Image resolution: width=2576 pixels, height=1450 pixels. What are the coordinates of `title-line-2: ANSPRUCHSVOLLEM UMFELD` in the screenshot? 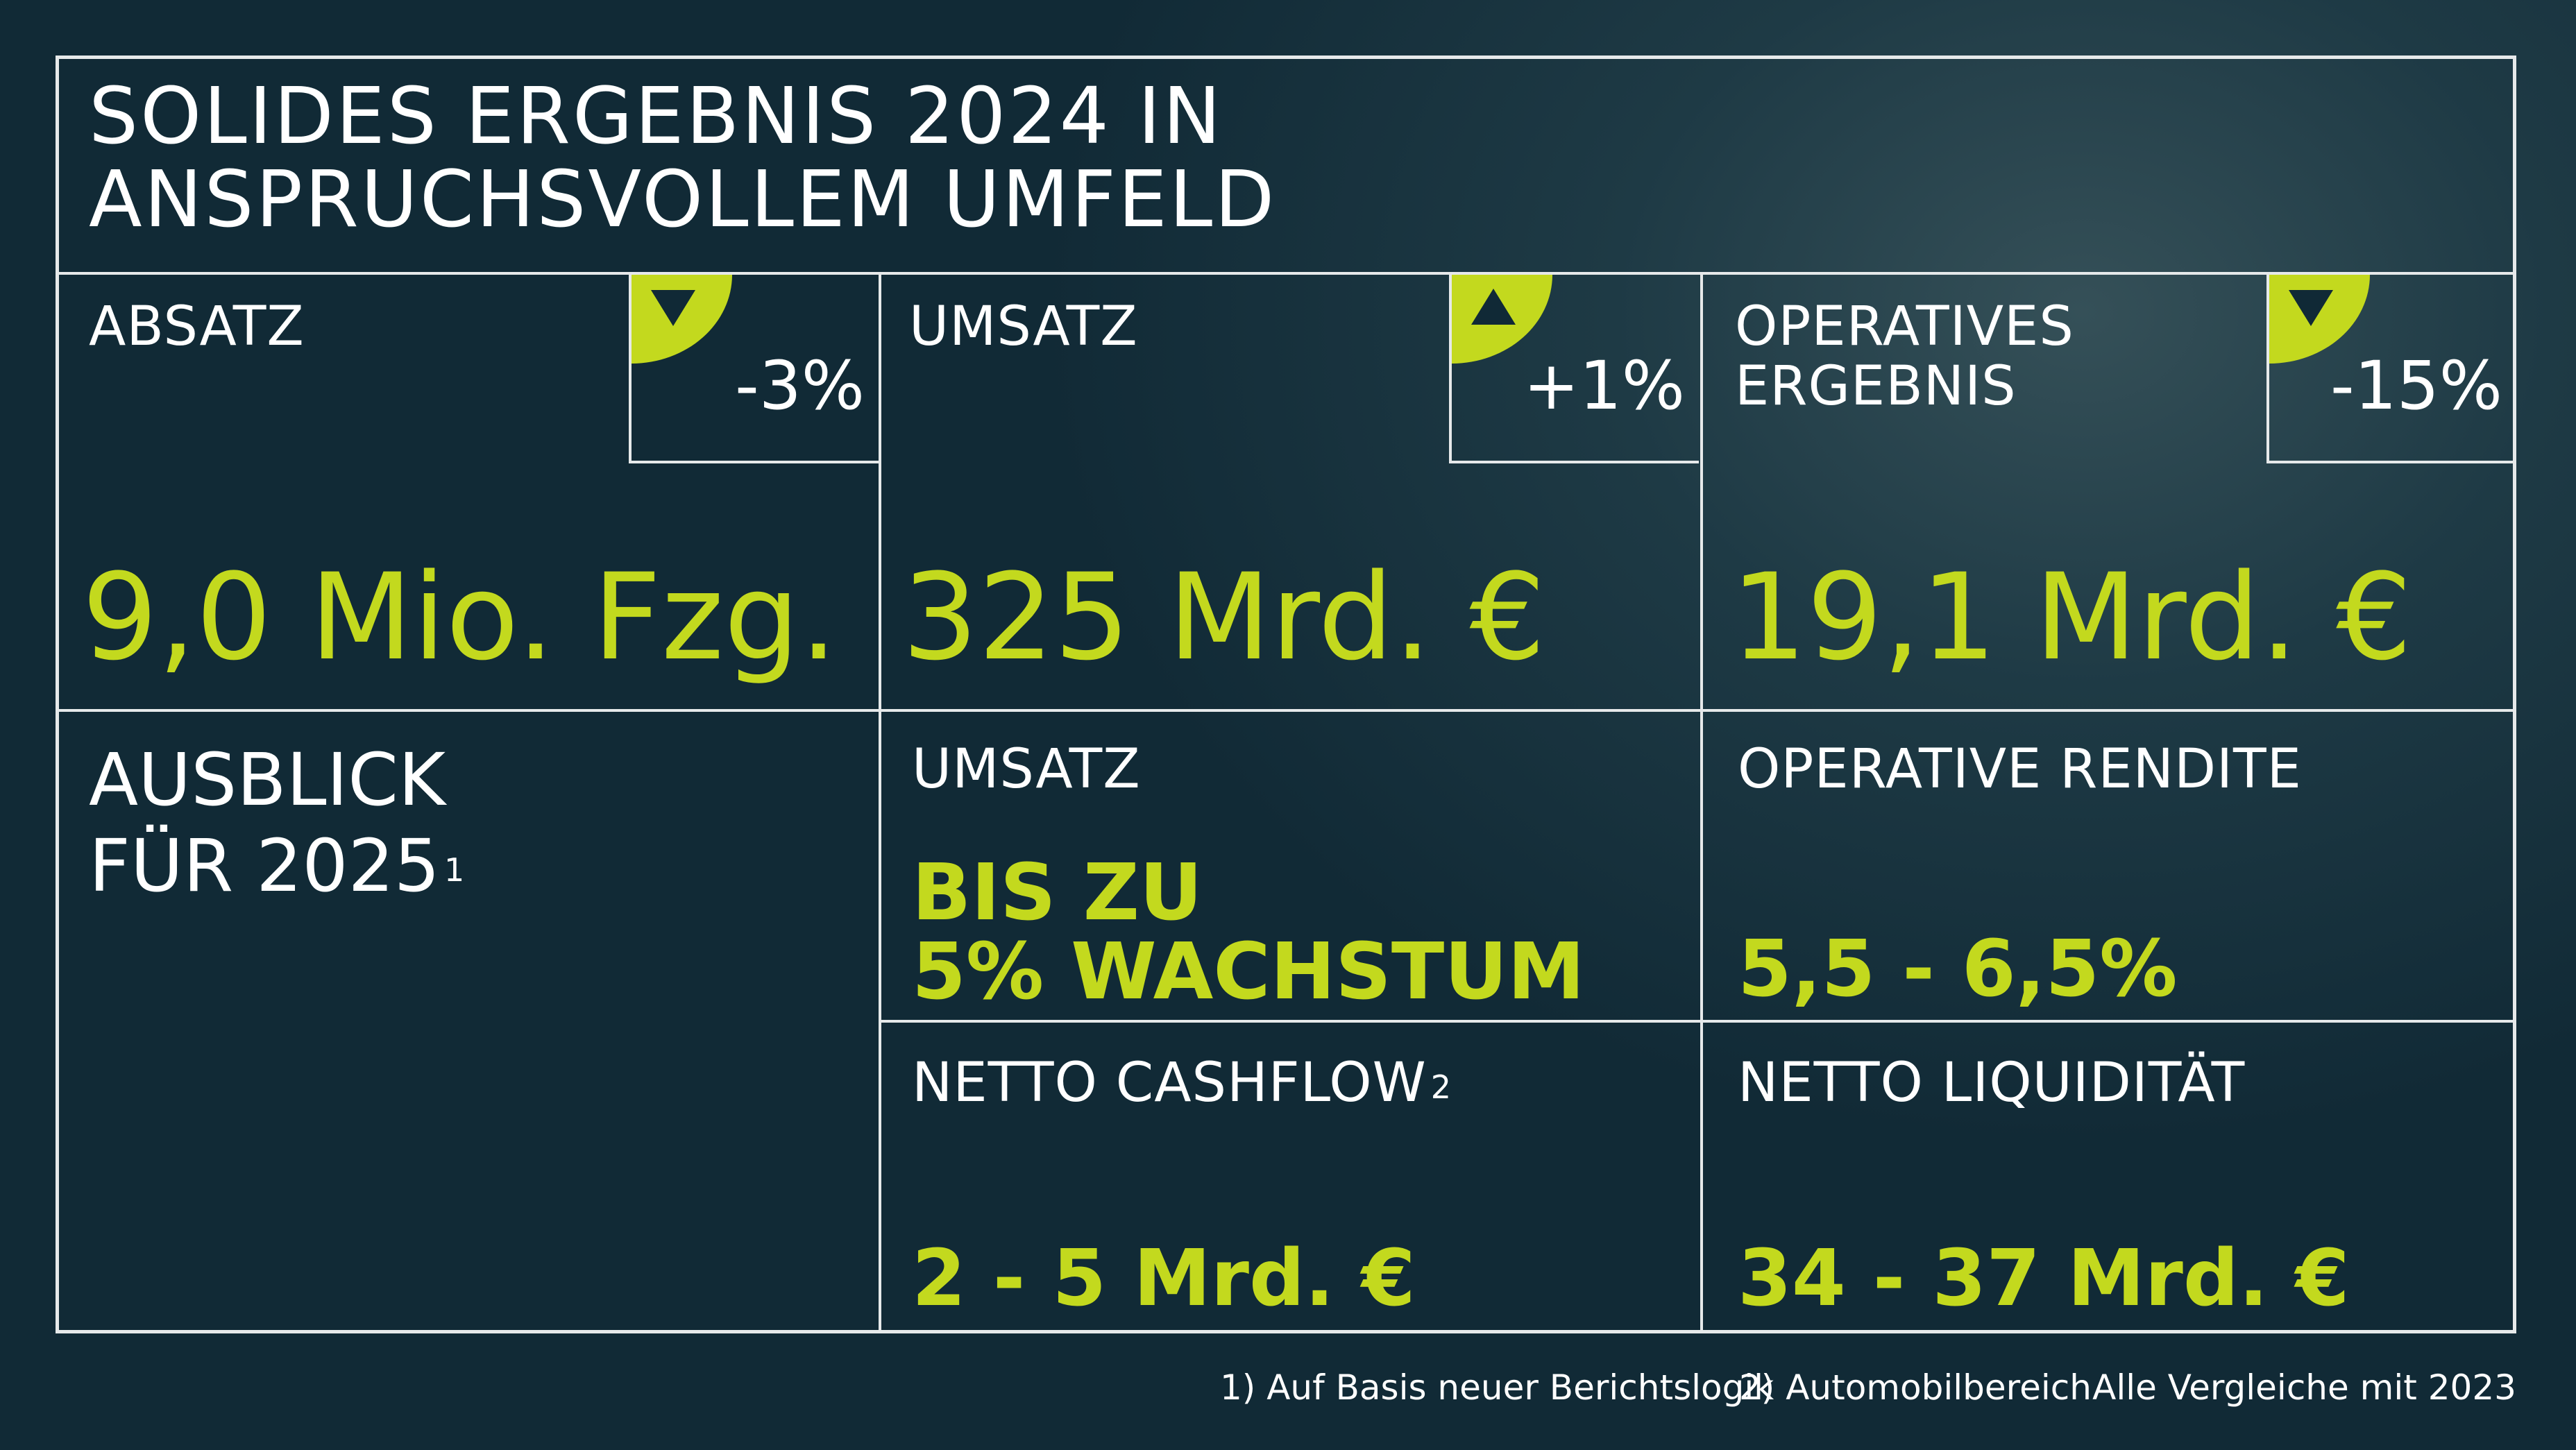 It's located at (683, 200).